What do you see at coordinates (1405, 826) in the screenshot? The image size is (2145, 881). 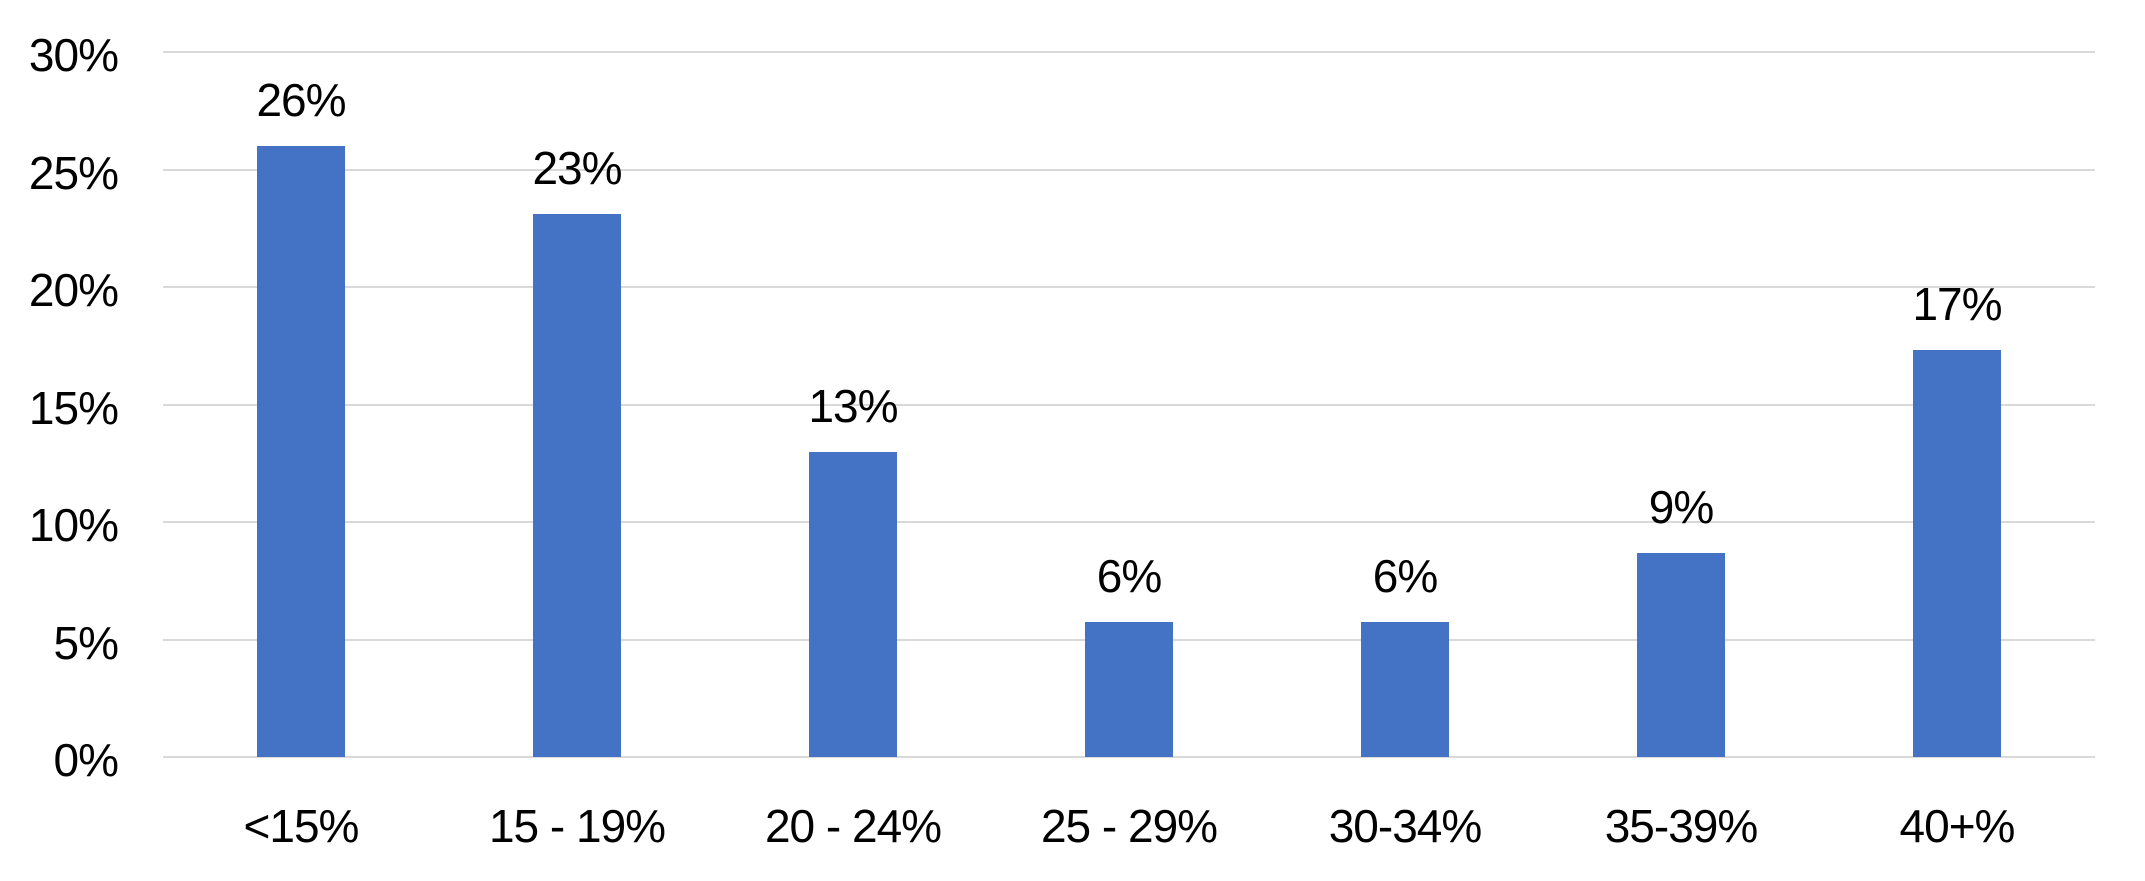 I see `x-axis-label: 30-34%` at bounding box center [1405, 826].